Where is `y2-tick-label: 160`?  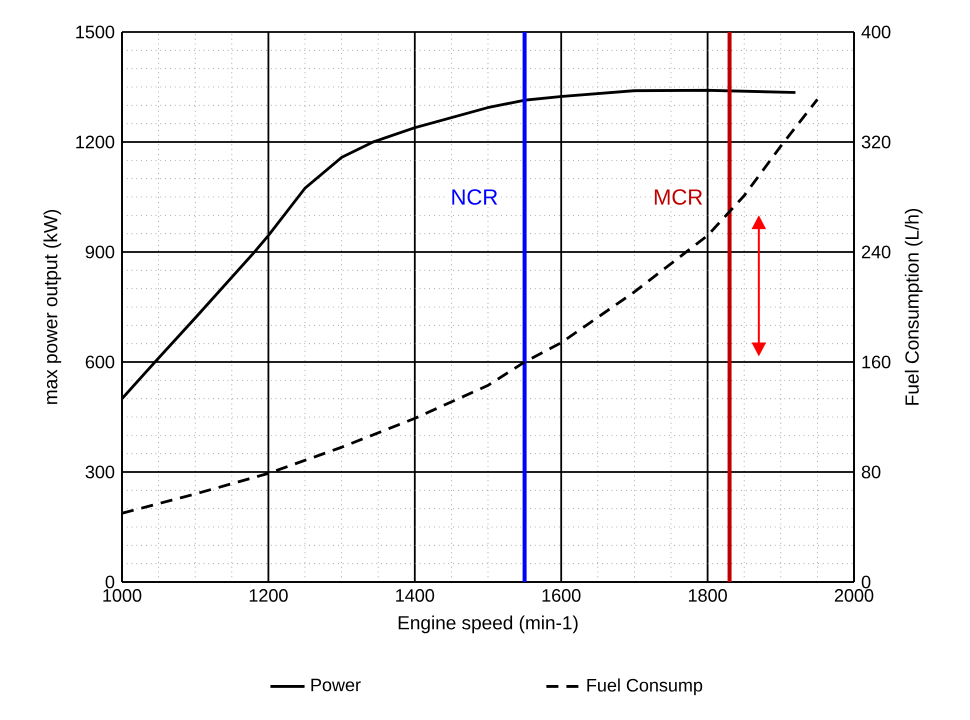
y2-tick-label: 160 is located at coordinates (876, 362).